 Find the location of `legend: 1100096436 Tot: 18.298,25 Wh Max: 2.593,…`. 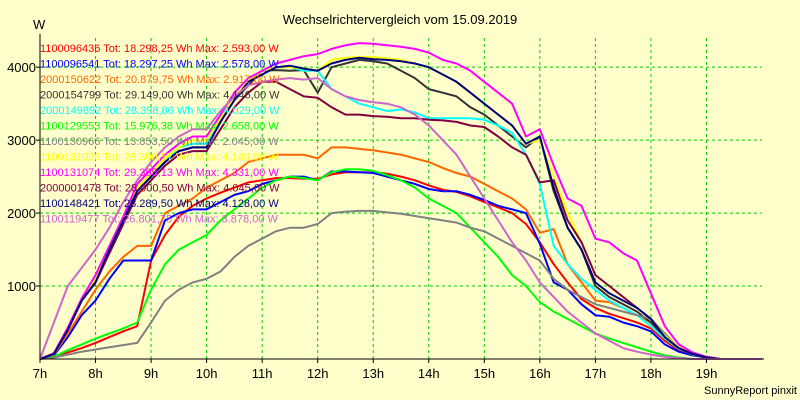

legend: 1100096436 Tot: 18.298,25 Wh Max: 2.593,… is located at coordinates (160, 134).